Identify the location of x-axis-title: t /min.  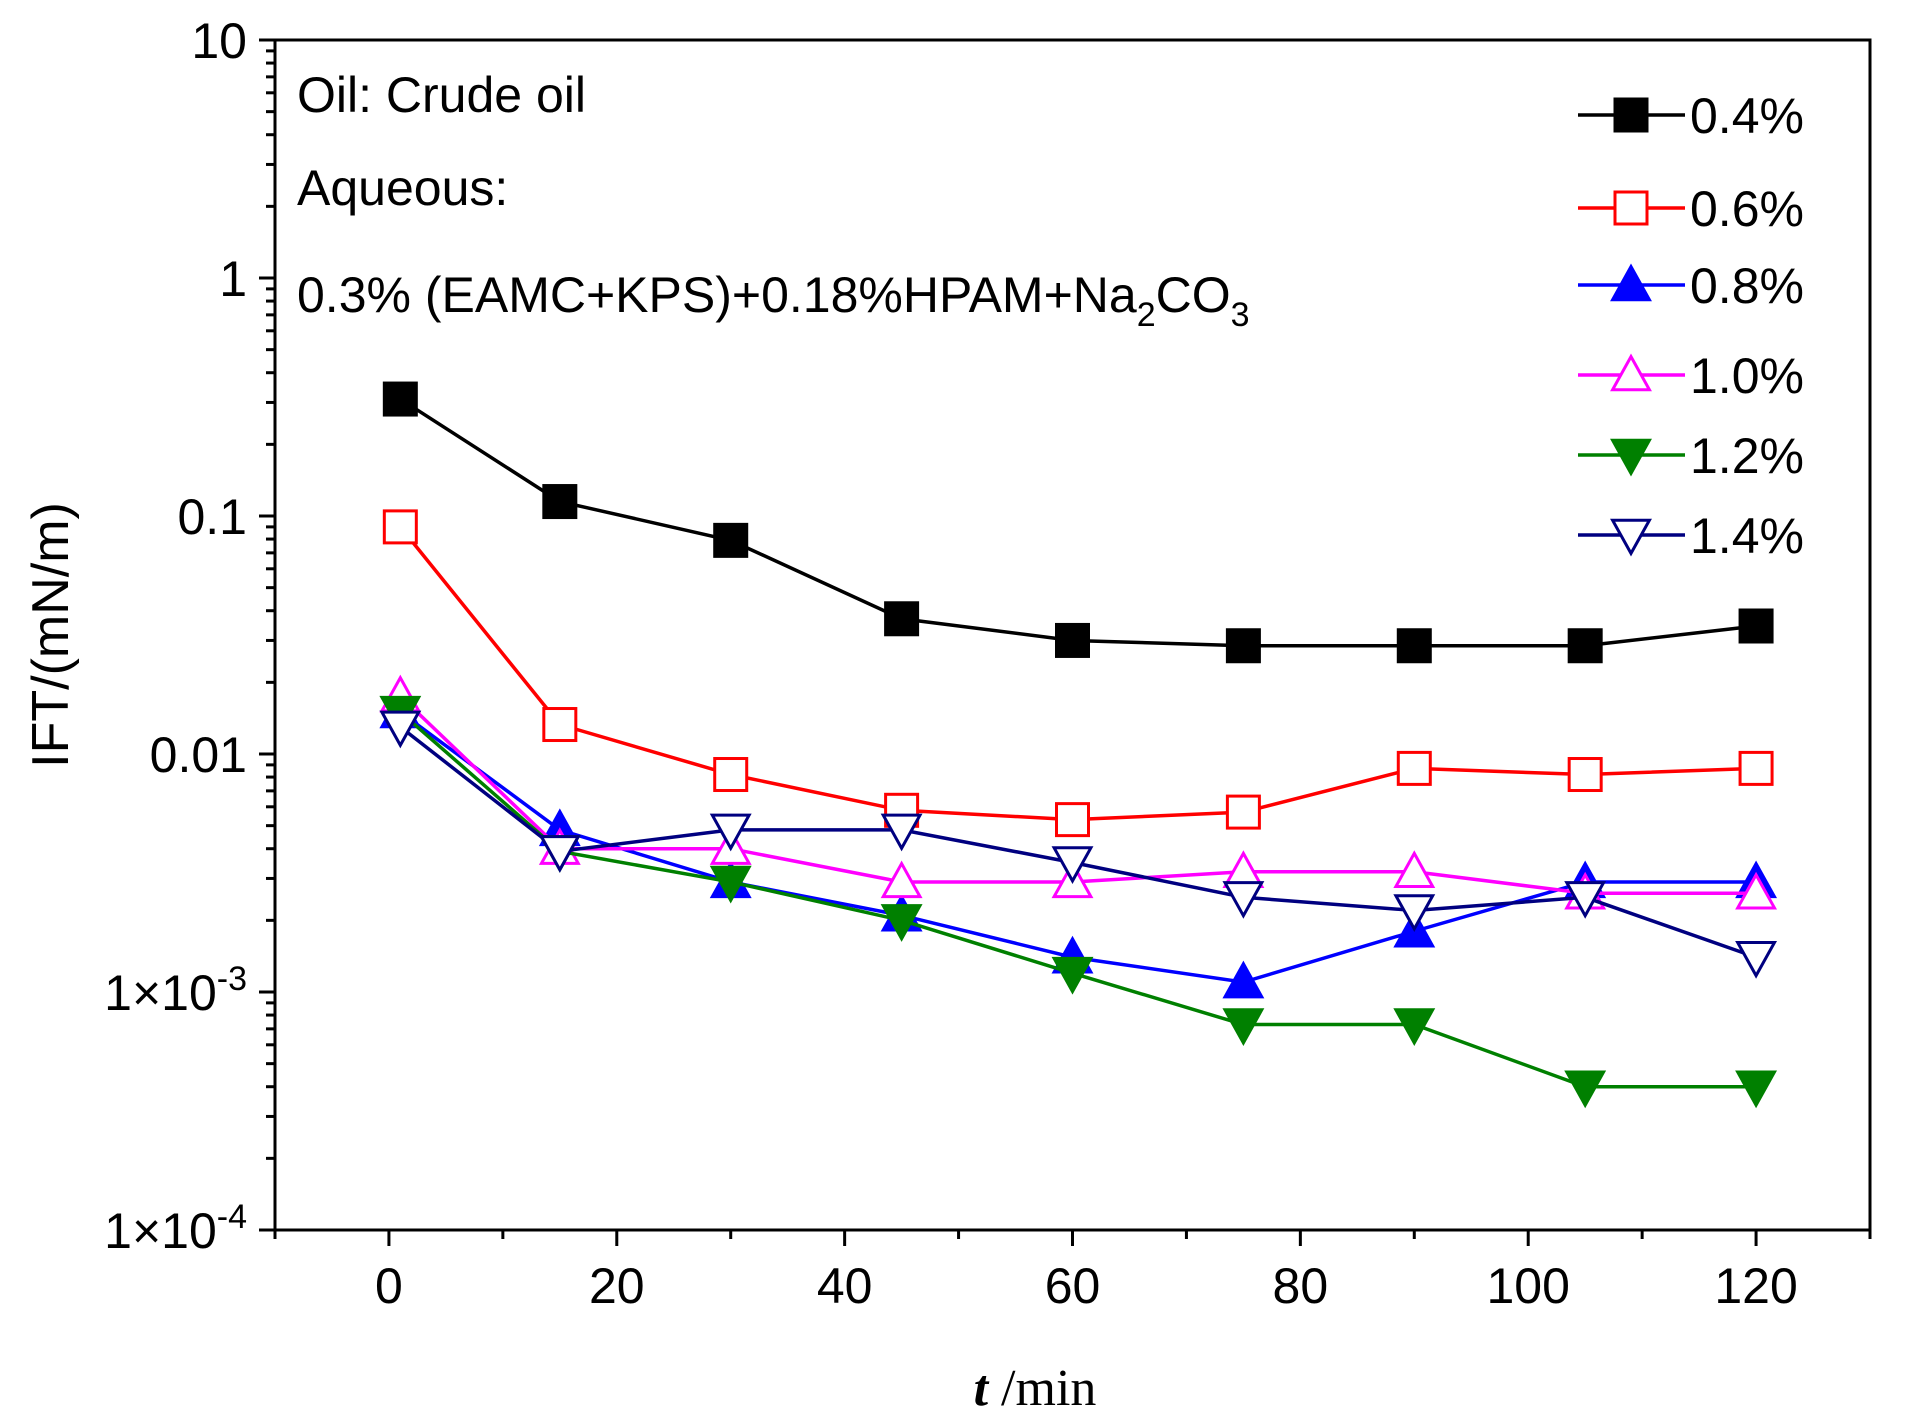
(1035, 1388).